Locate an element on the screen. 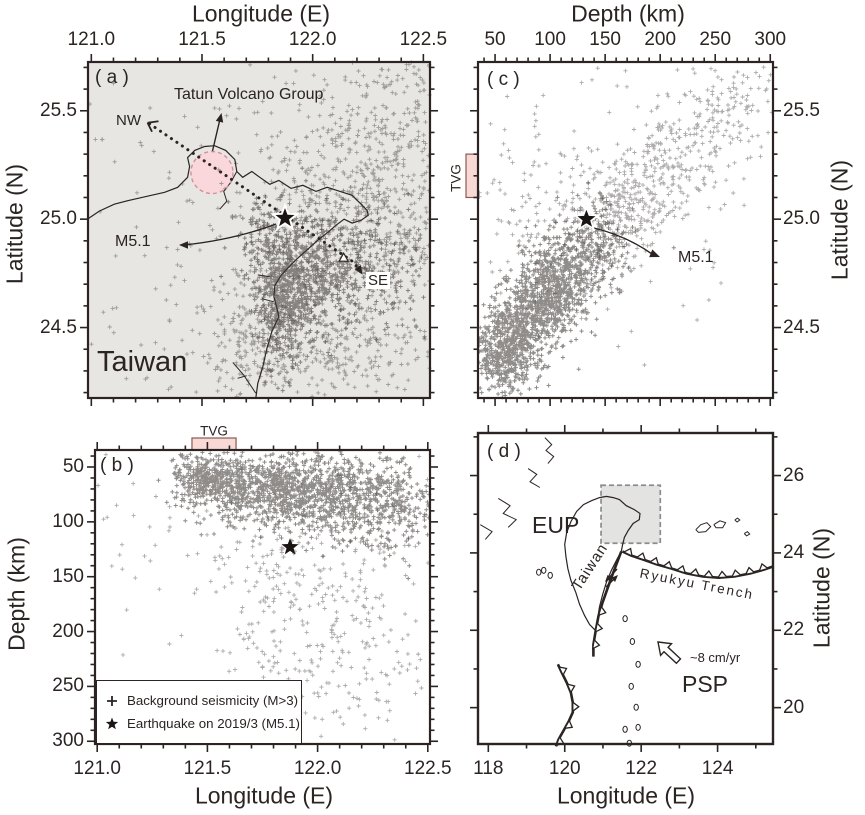 The image size is (865, 815). panel-c-section is located at coordinates (619, 232).